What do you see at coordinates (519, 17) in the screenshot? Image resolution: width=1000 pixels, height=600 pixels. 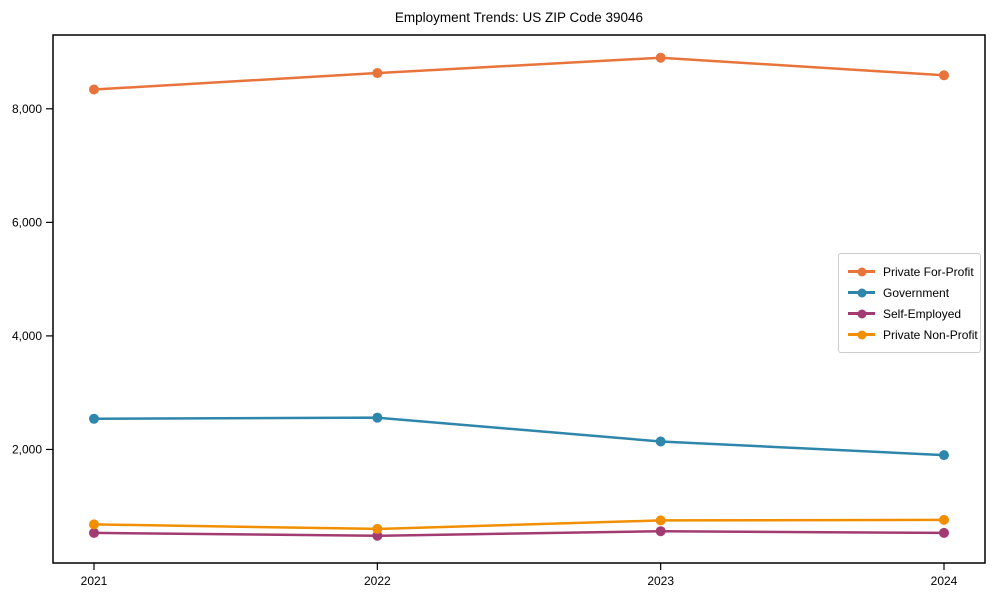 I see `chart-title: Employment Trends: US ZIP Code 39046` at bounding box center [519, 17].